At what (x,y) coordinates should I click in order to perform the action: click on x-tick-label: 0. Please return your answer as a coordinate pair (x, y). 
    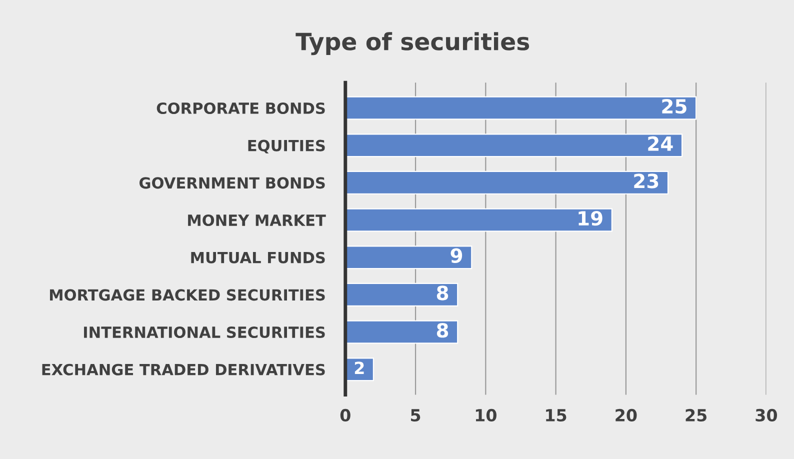
    Looking at the image, I should click on (345, 415).